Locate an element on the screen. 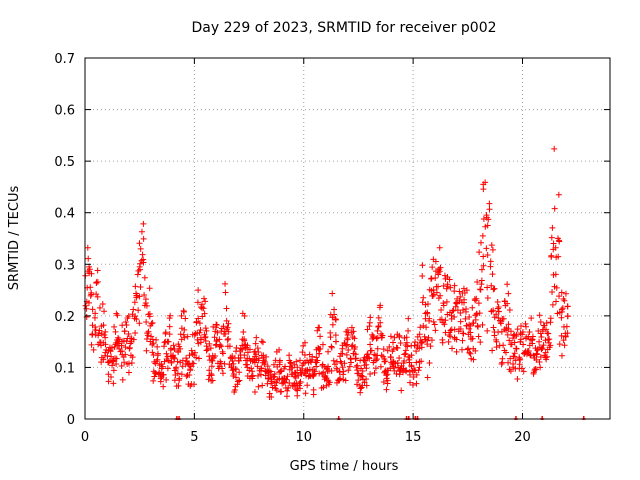 The image size is (640, 480). y-tick-label: 0.3 is located at coordinates (64, 265).